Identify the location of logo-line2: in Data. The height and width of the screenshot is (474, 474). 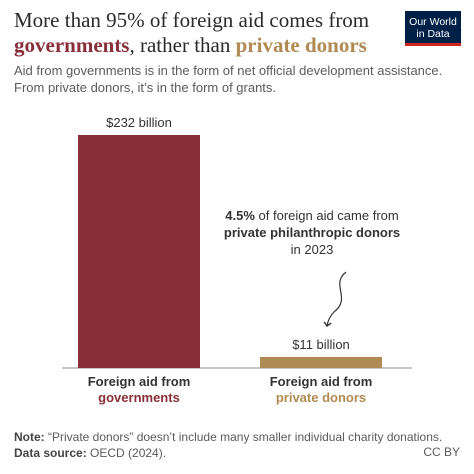
(433, 34).